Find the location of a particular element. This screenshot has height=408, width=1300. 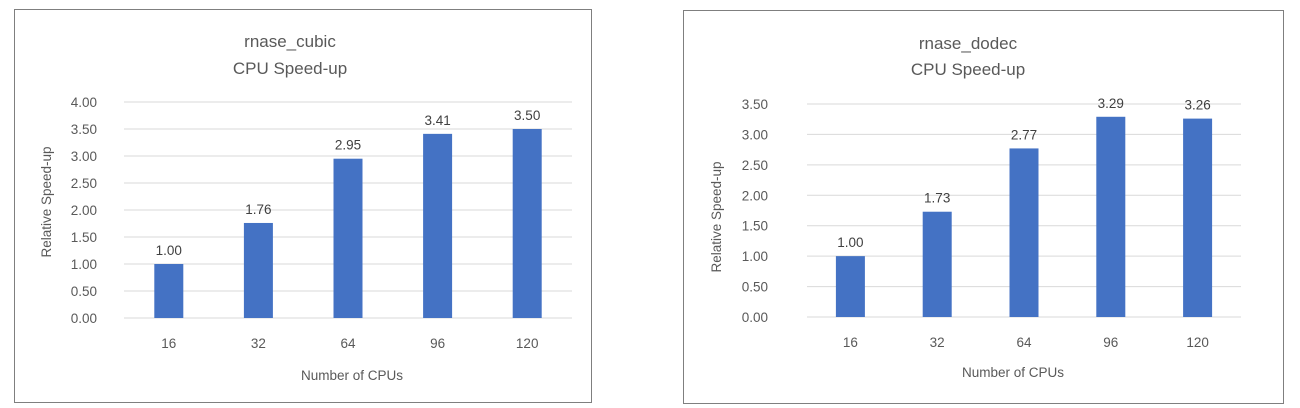

data-label: 3.26 is located at coordinates (1197, 105).